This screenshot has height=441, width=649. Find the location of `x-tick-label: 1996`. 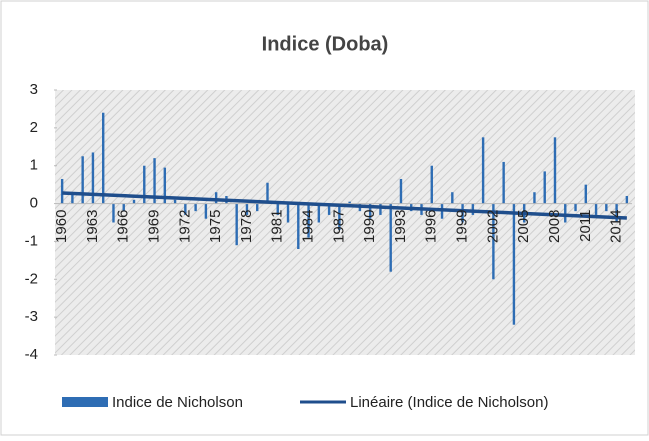

x-tick-label: 1996 is located at coordinates (431, 226).